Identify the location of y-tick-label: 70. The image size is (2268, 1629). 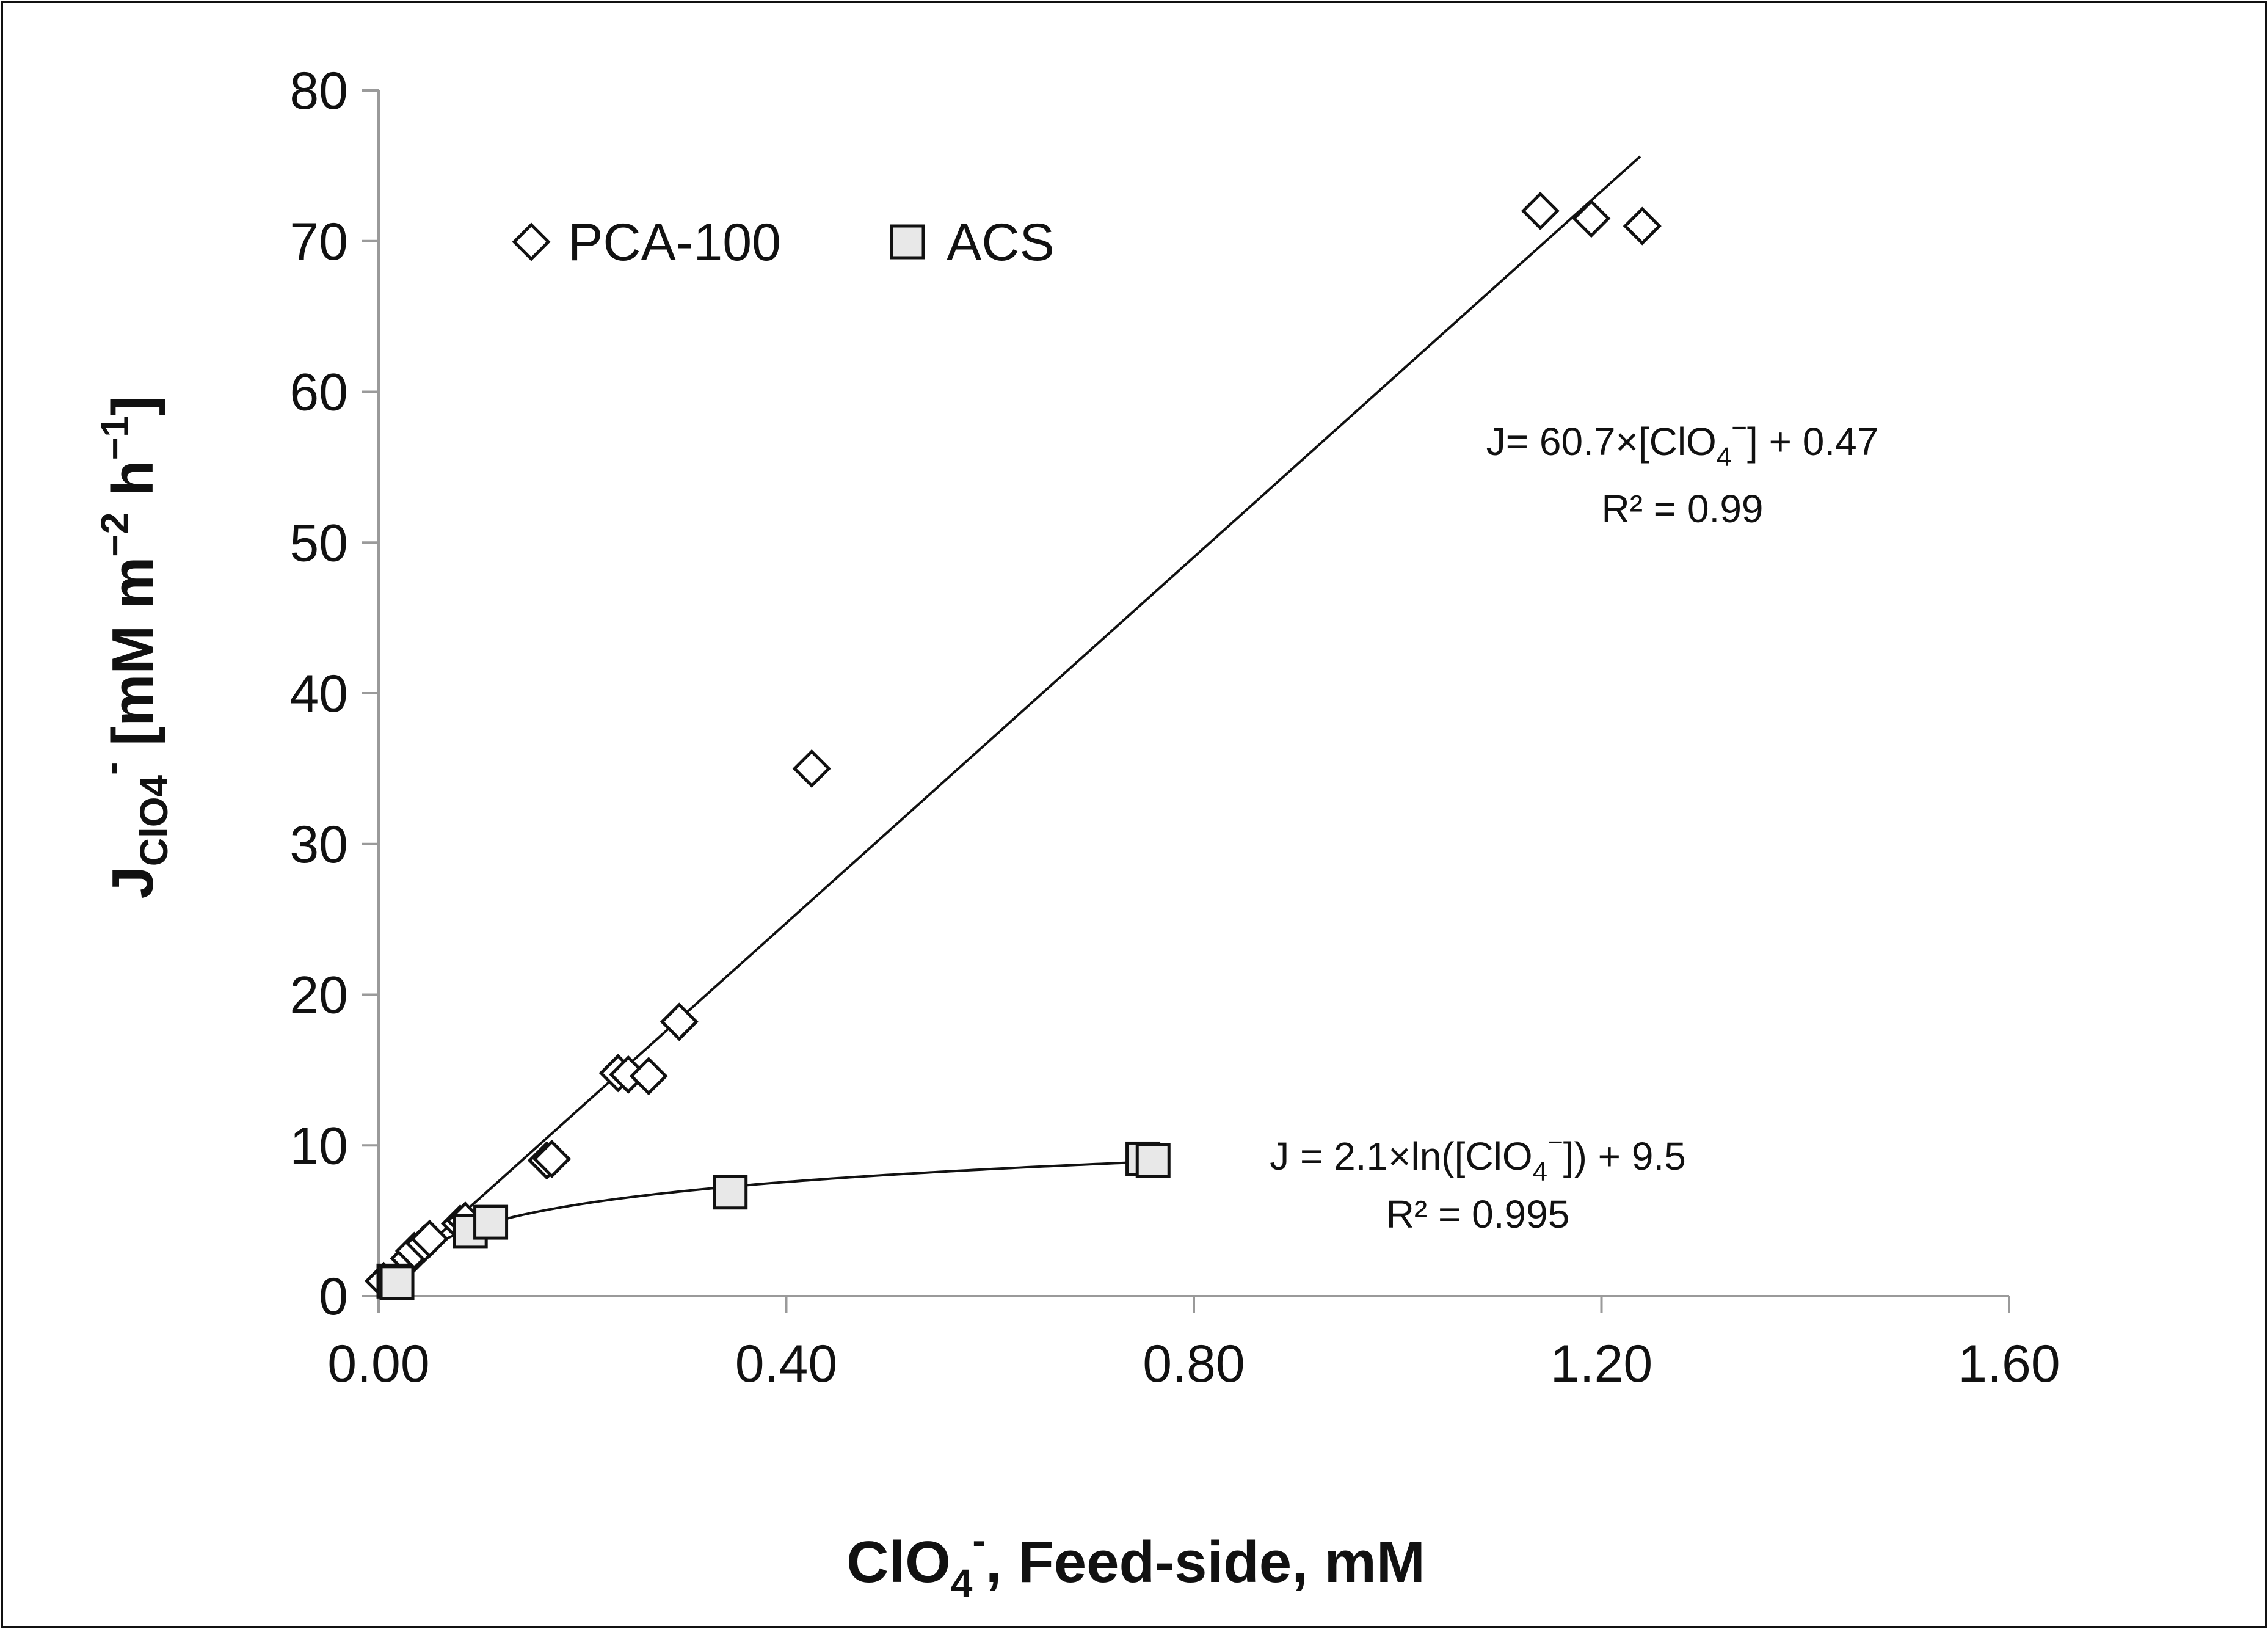
(319, 242).